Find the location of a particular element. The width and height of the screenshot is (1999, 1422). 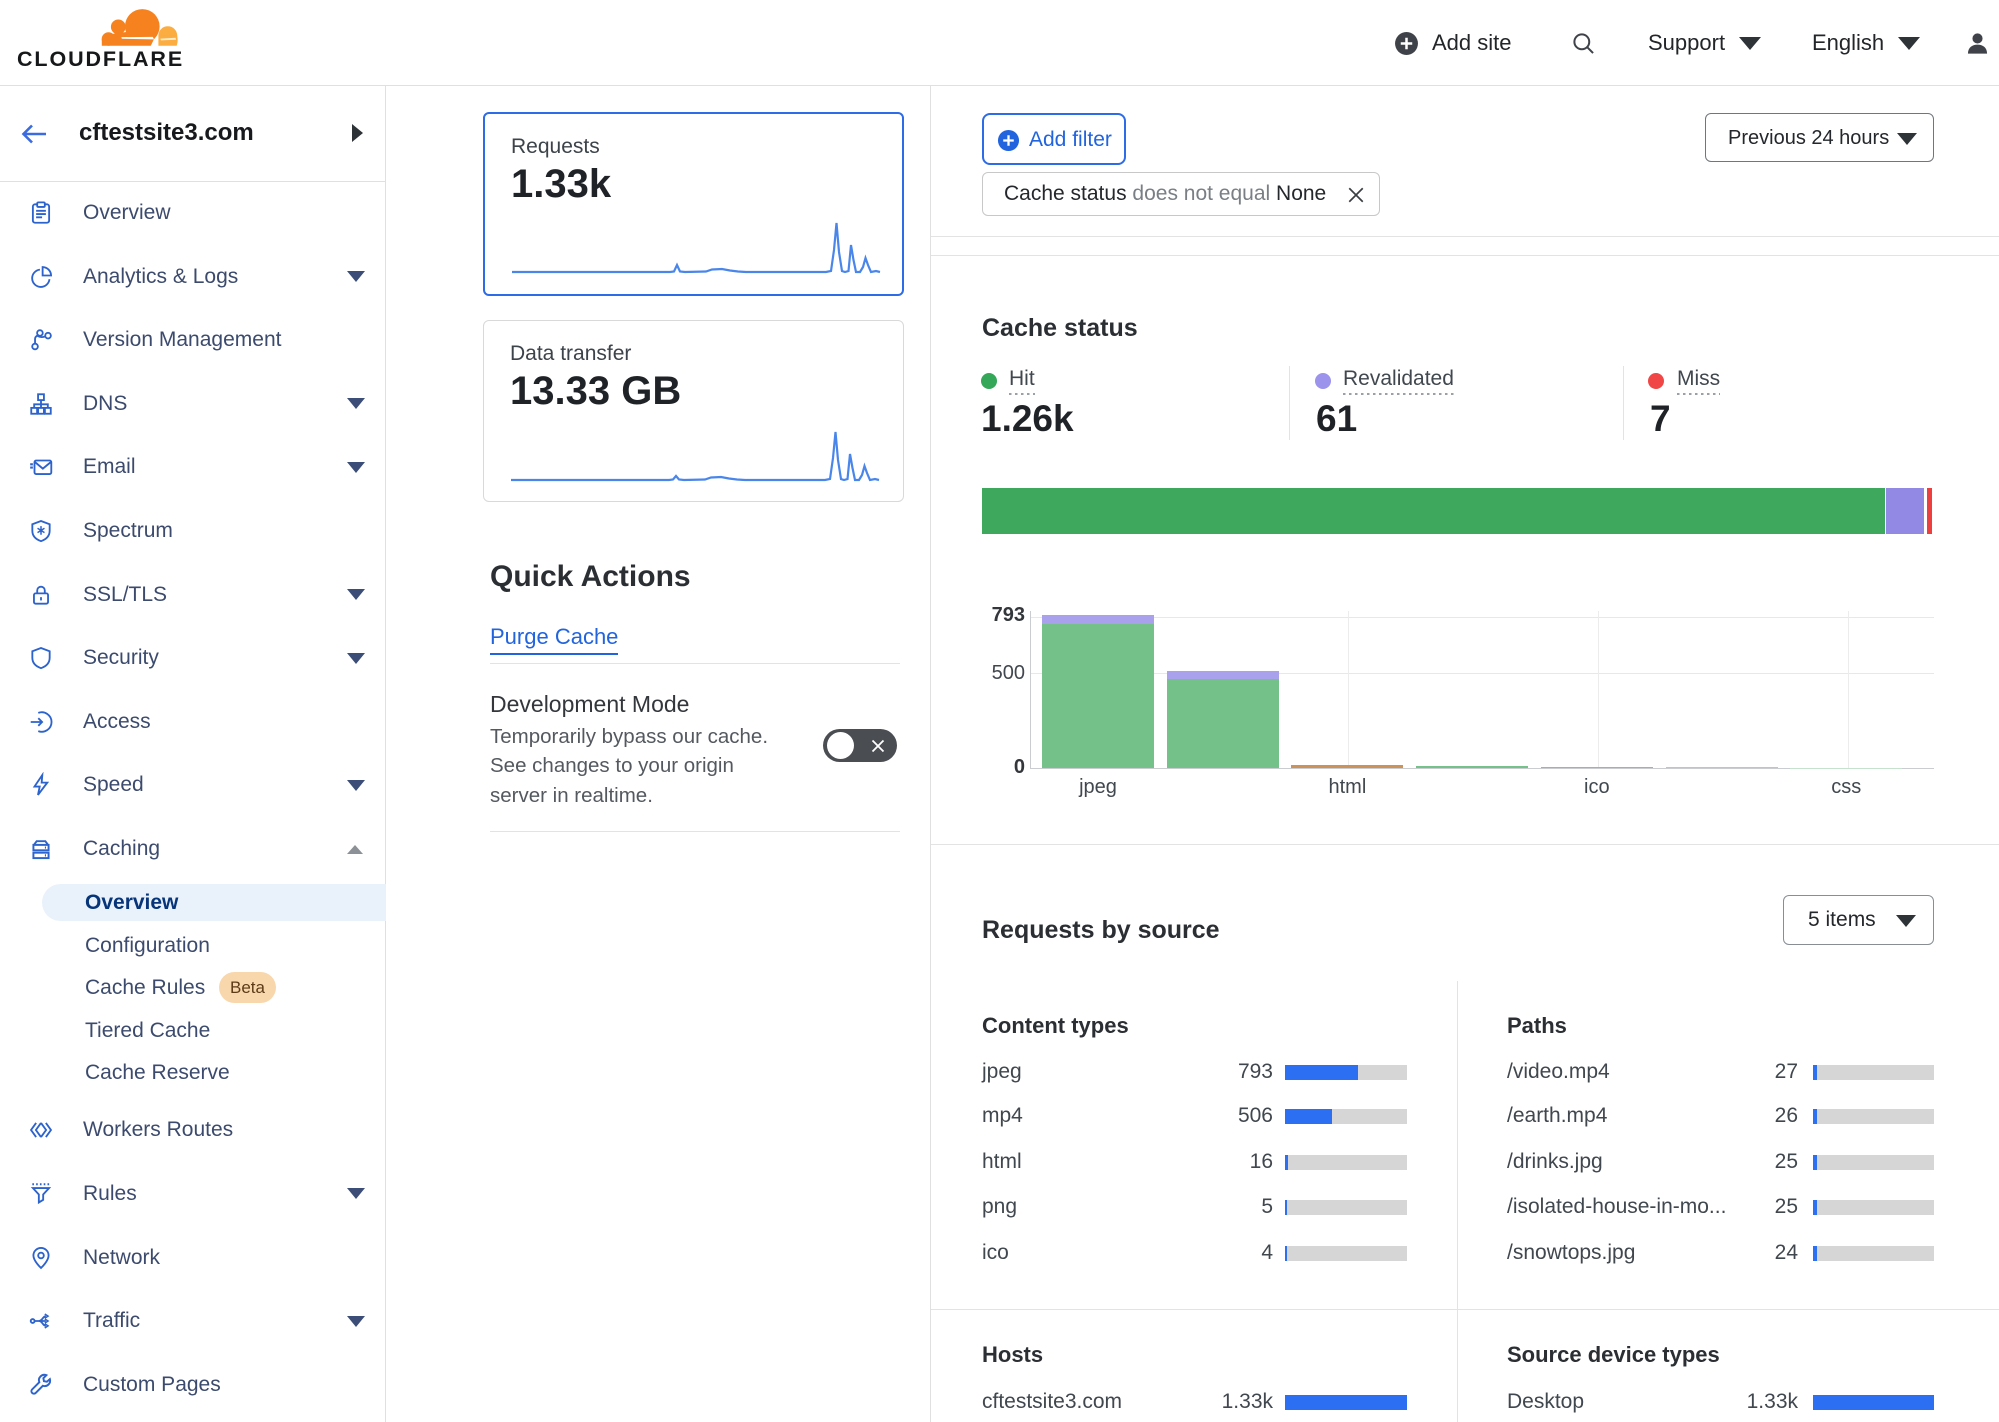

svg-text: CLOUDFLARE is located at coordinates (99, 58).